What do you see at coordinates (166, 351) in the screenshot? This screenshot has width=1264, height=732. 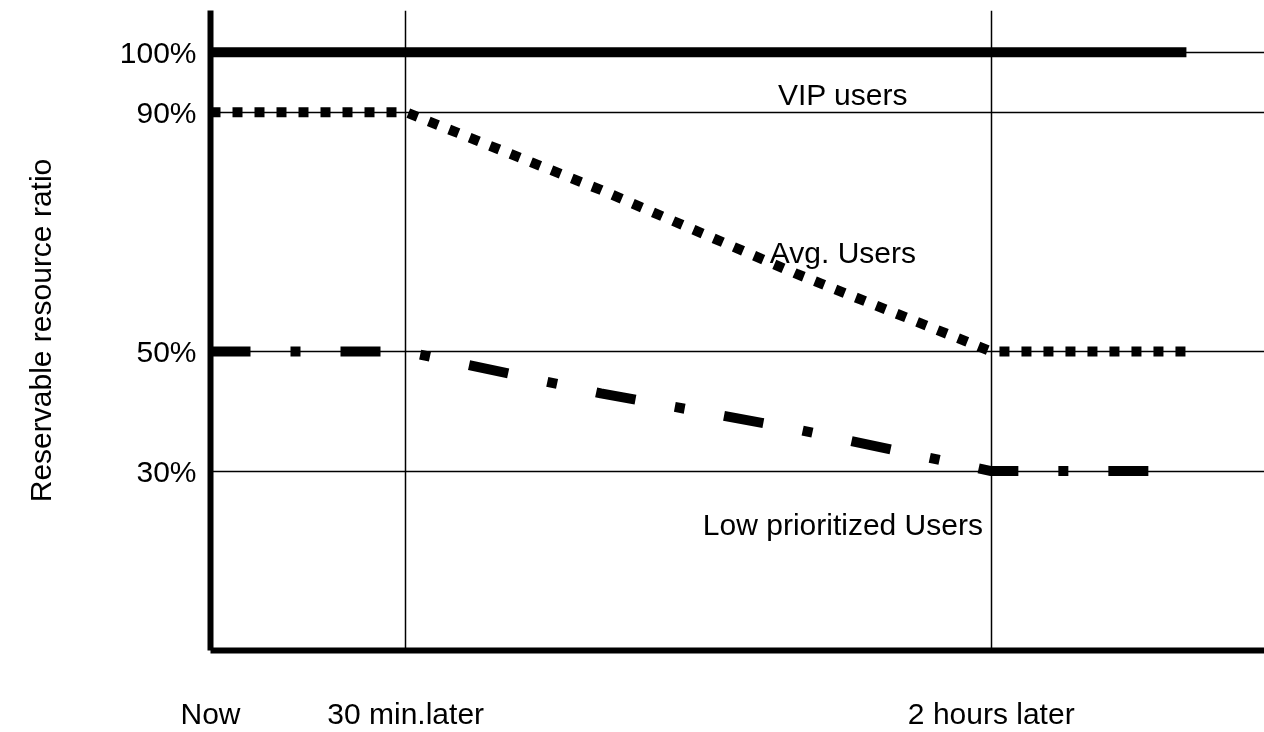 I see `y-tick-label: 50%` at bounding box center [166, 351].